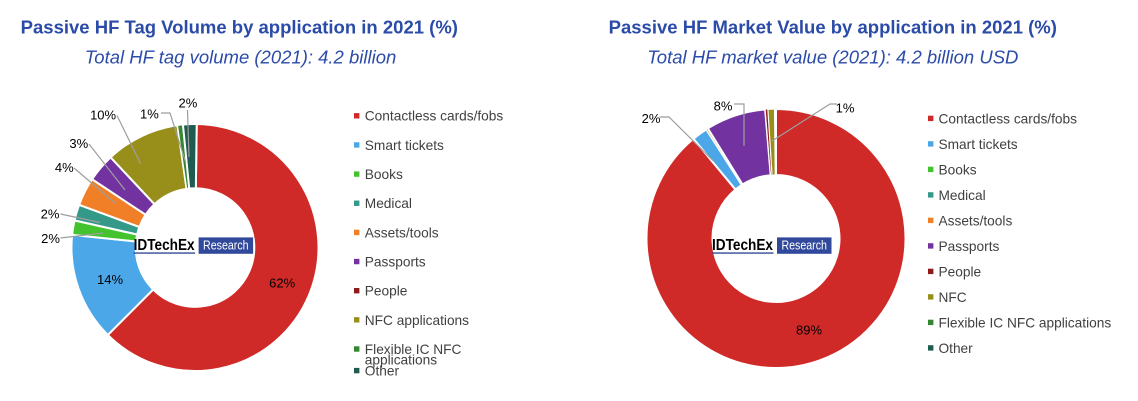 This screenshot has height=401, width=1138. I want to click on svg-text: 3%, so click(78, 143).